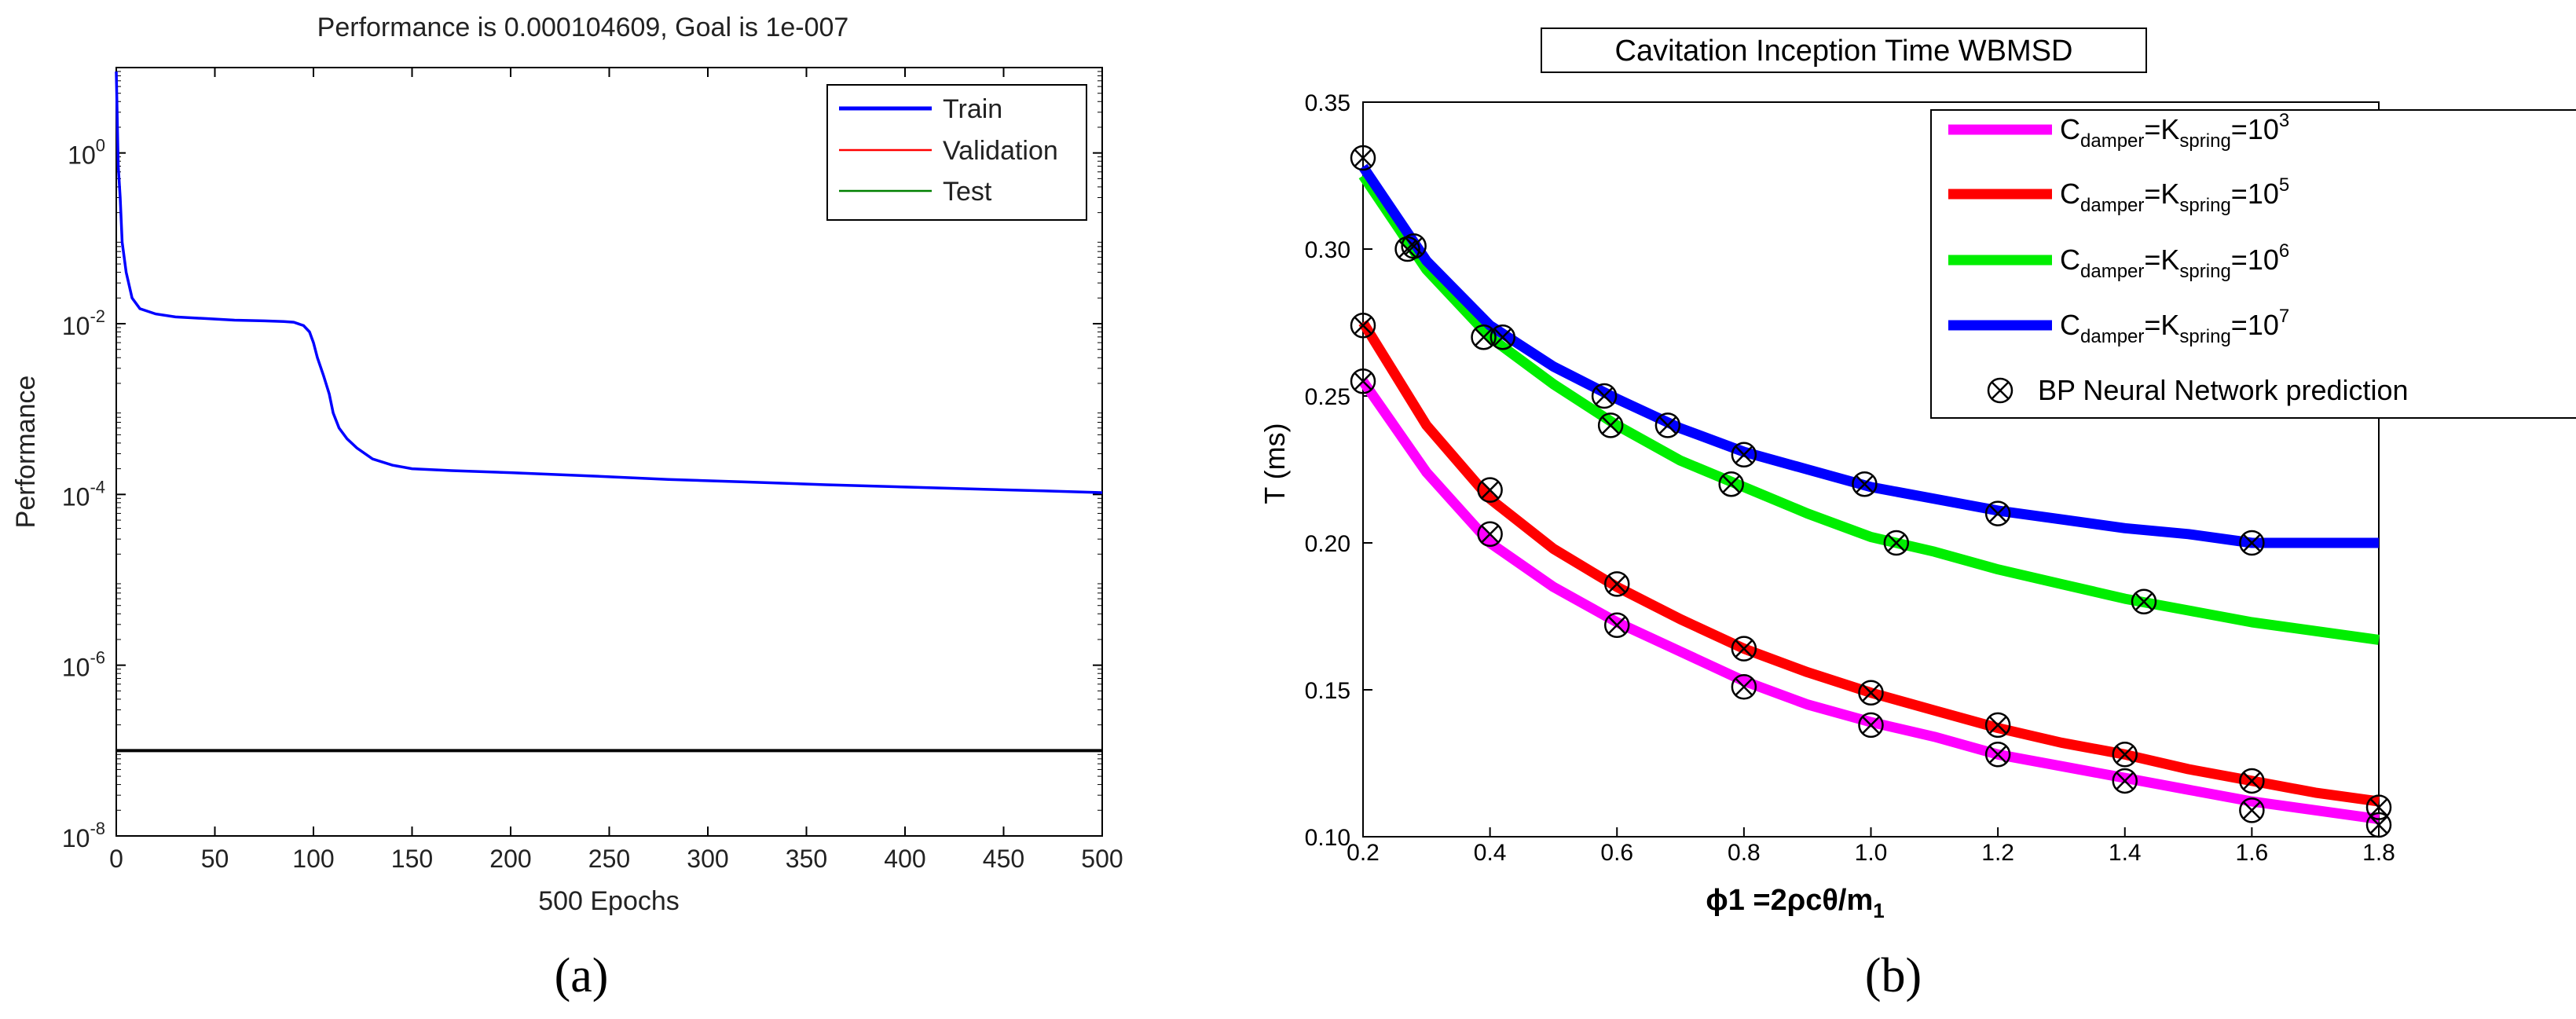 The height and width of the screenshot is (1019, 2576). Describe the element at coordinates (83, 323) in the screenshot. I see `y-tick-label: 10⁻²` at that location.